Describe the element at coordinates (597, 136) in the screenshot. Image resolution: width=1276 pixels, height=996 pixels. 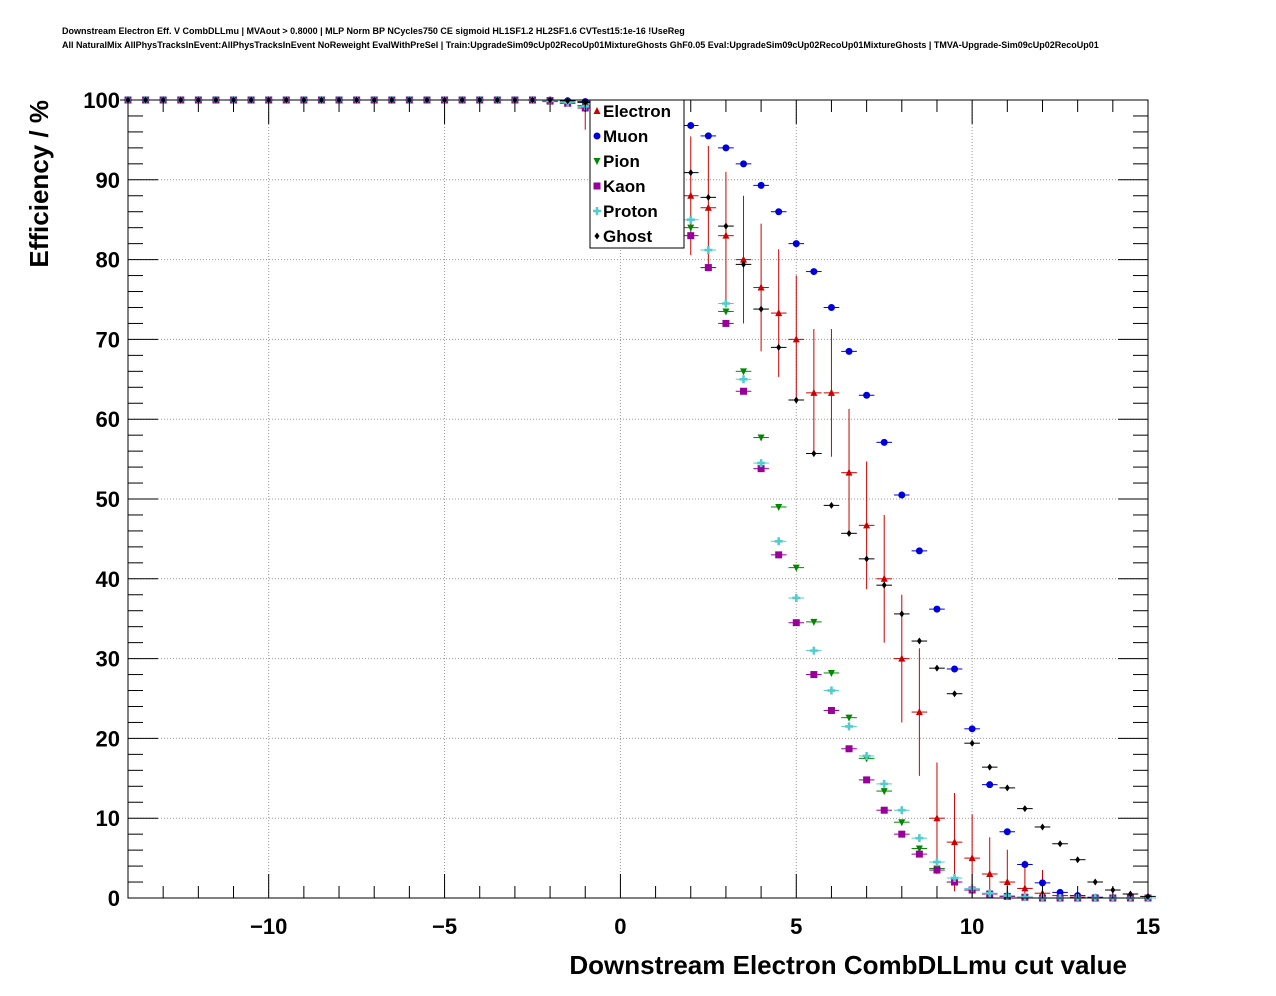
I see `legend-marker-muon` at that location.